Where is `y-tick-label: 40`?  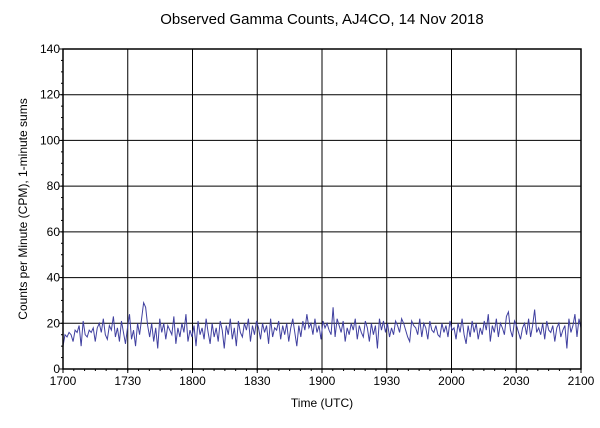 y-tick-label: 40 is located at coordinates (54, 278).